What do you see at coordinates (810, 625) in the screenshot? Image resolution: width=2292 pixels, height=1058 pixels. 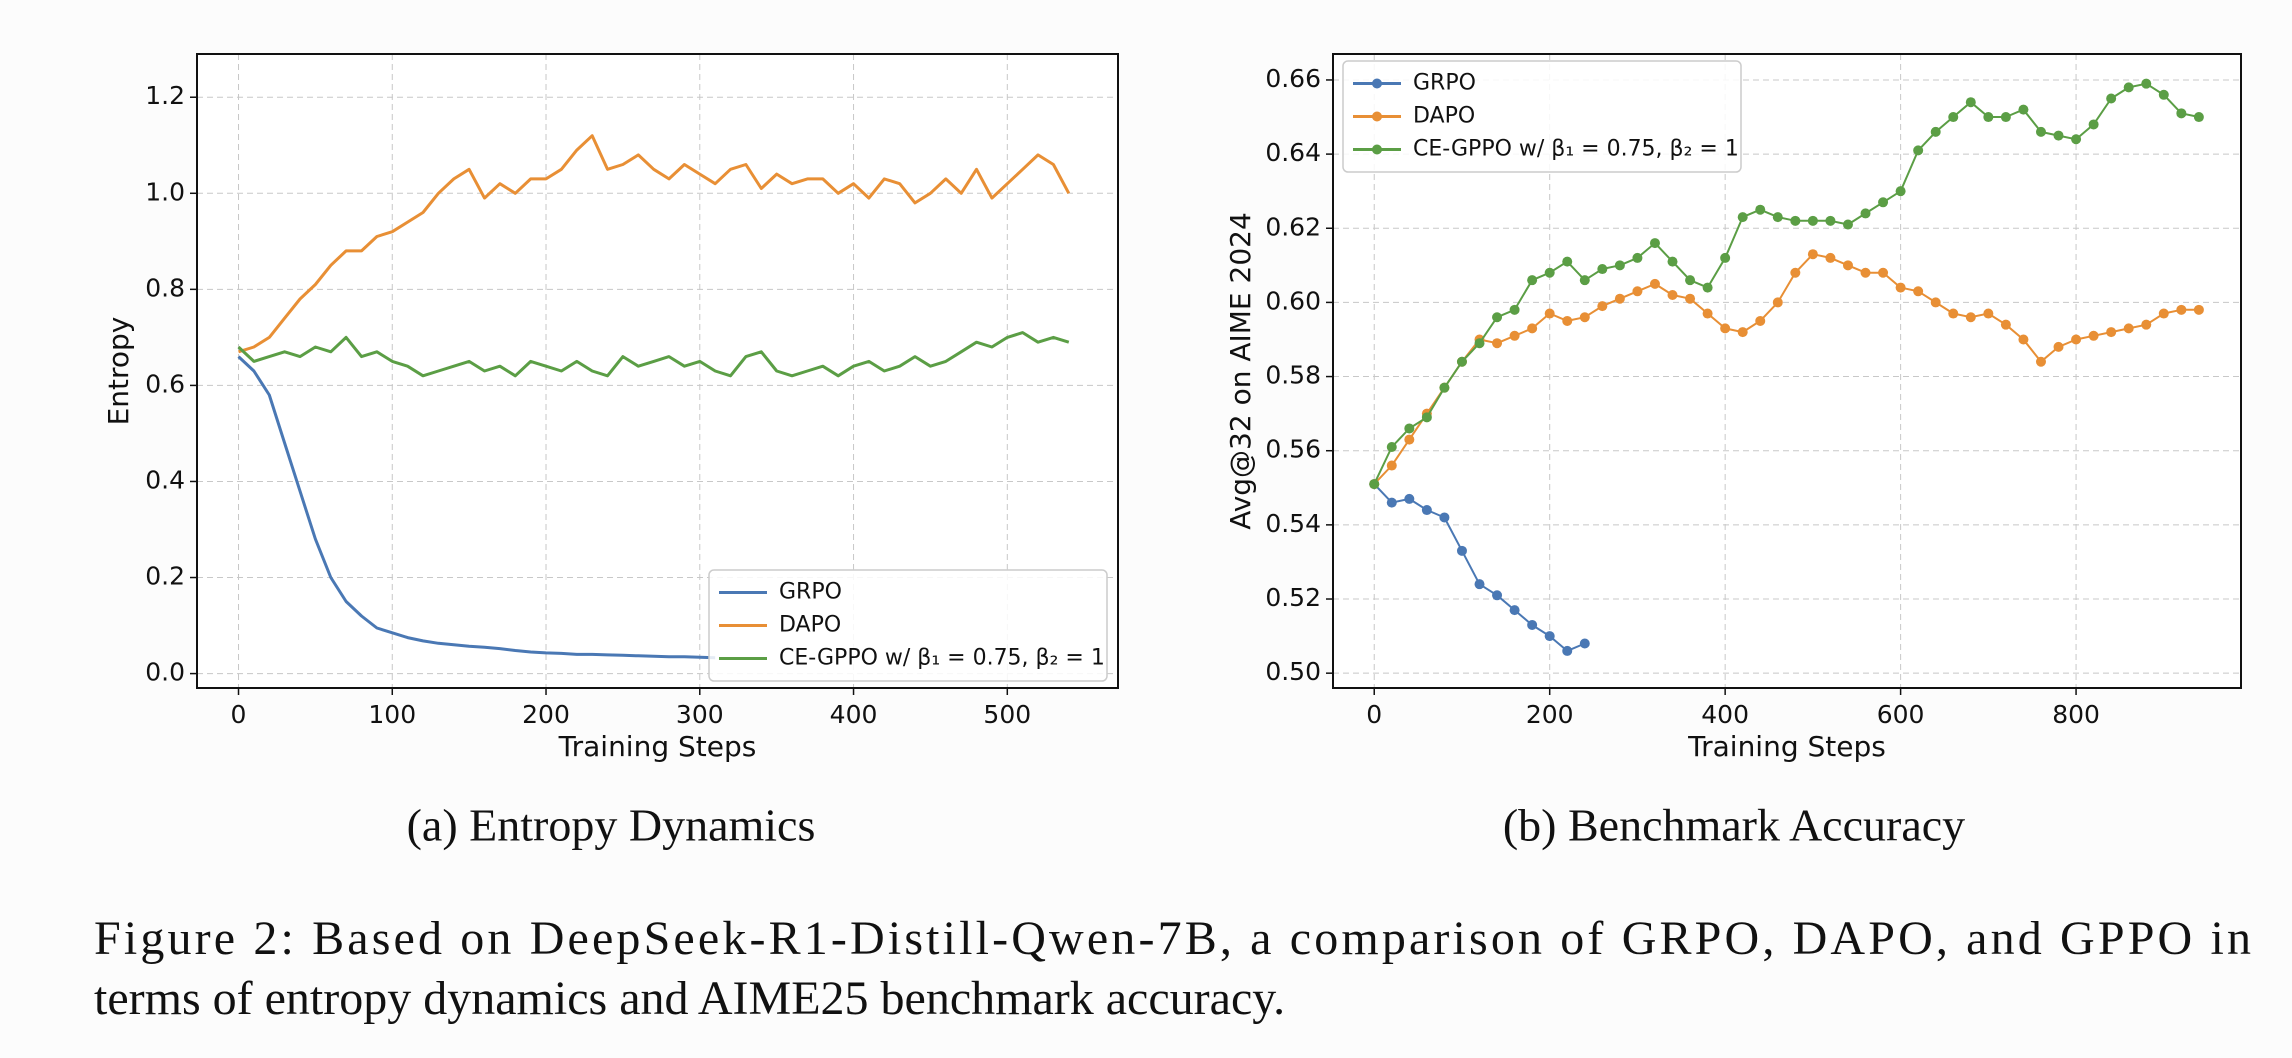 I see `legend-label: DAPO` at bounding box center [810, 625].